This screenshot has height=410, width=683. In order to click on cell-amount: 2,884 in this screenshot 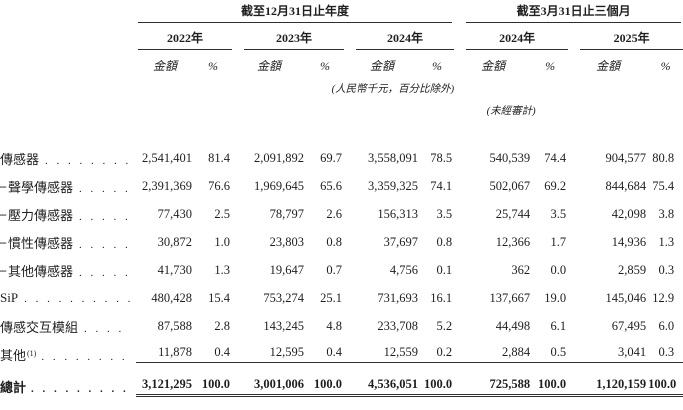, I will do `click(493, 354)`.